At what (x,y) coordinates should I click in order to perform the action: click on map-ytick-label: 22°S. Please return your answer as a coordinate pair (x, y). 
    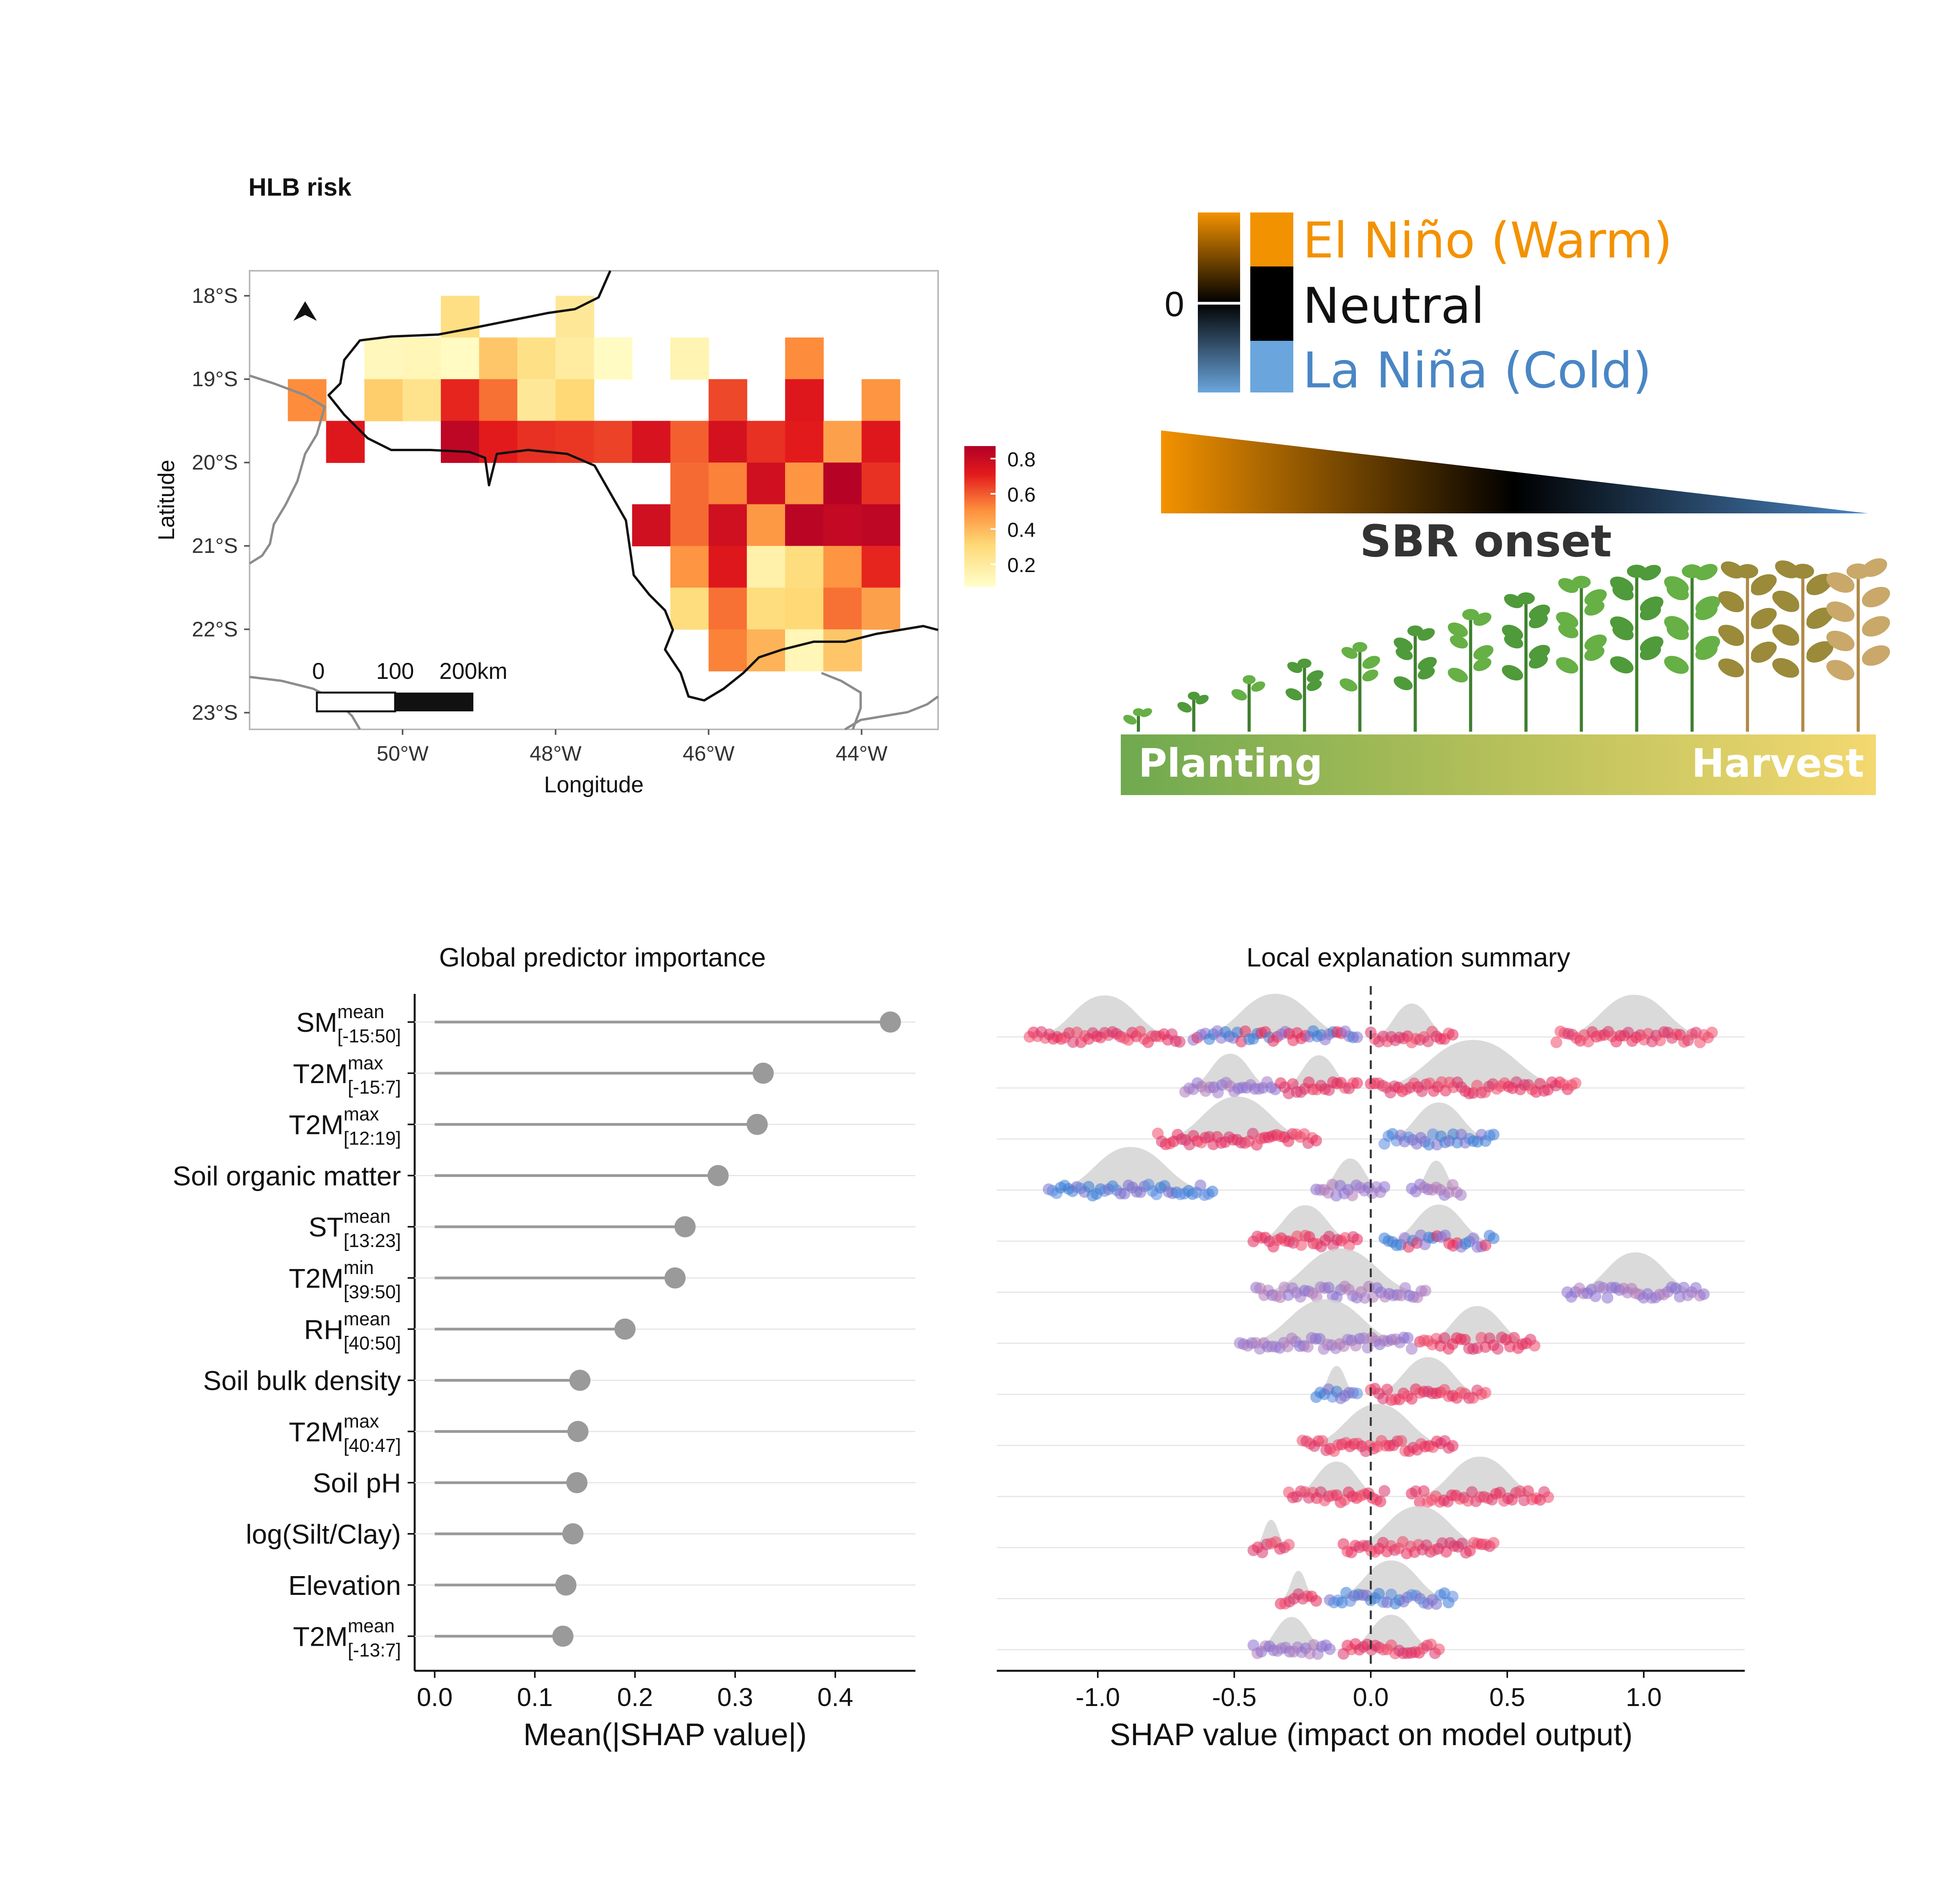
    Looking at the image, I should click on (215, 629).